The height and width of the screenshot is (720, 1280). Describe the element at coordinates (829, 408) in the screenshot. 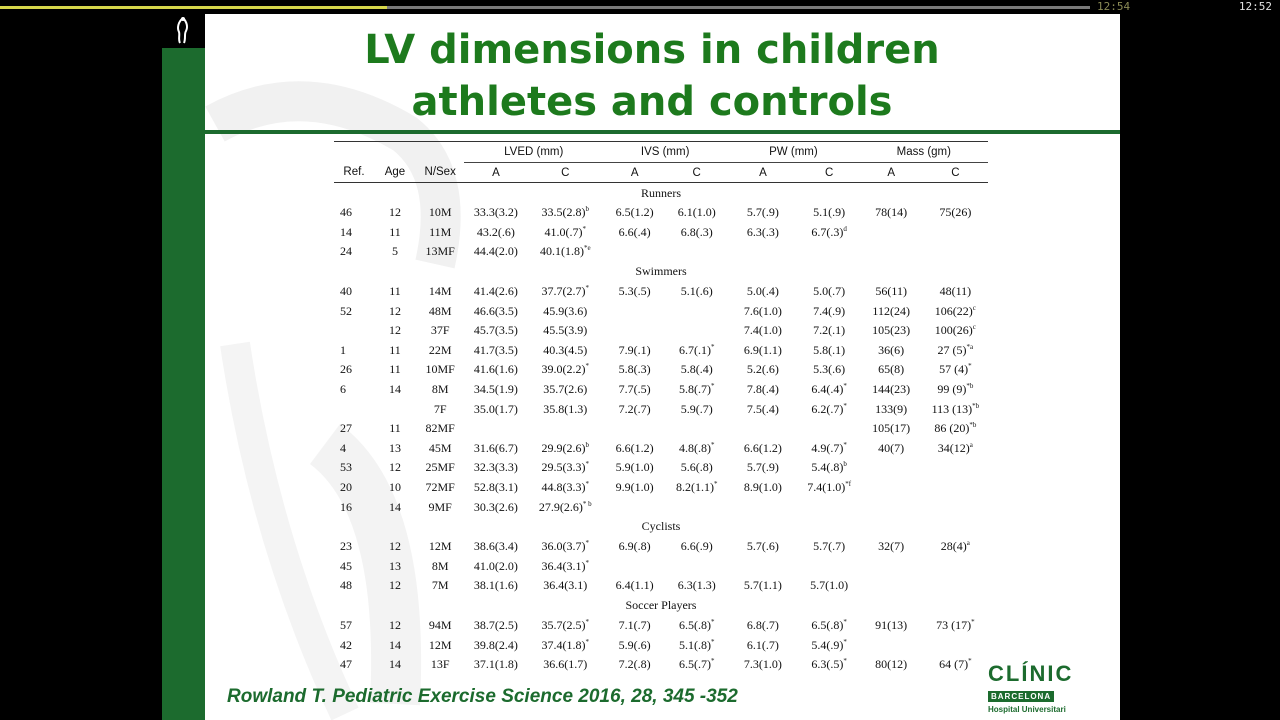

I see `table-cell: 6.2(.7)*` at that location.